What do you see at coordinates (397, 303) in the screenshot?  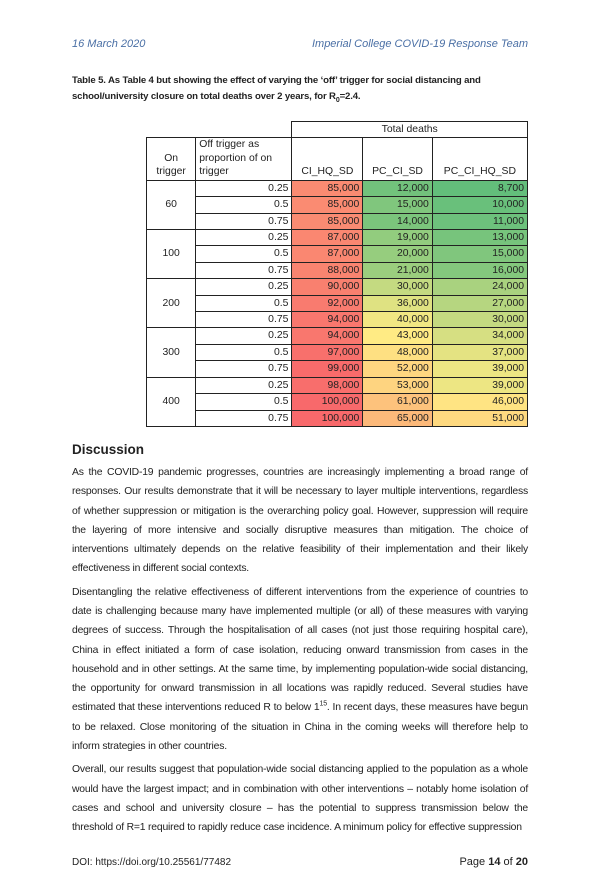 I see `deaths-cell: 36,000` at bounding box center [397, 303].